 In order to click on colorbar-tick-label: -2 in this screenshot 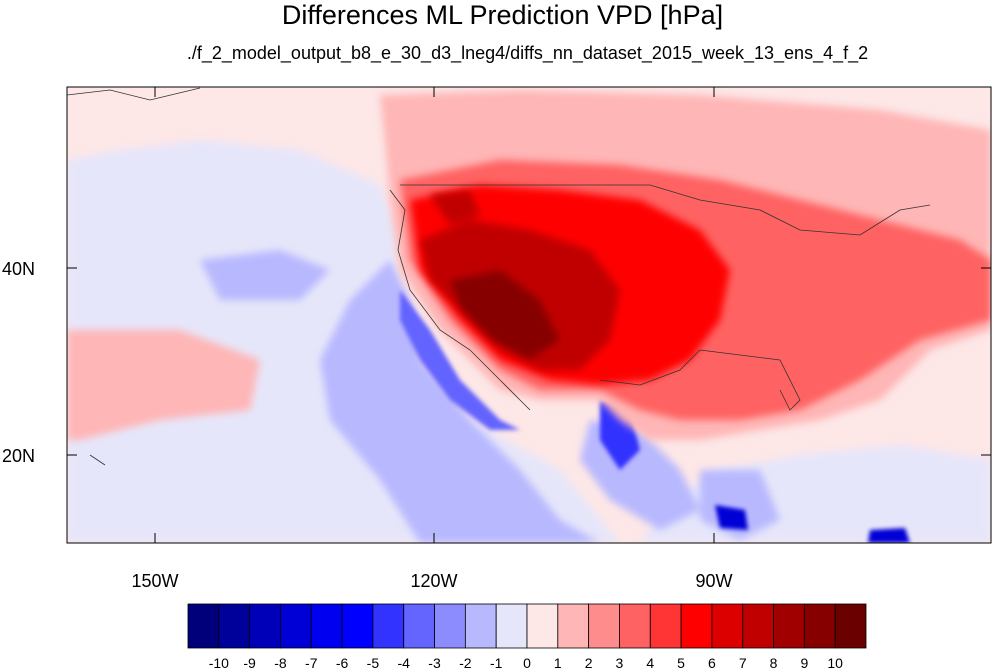, I will do `click(465, 663)`.